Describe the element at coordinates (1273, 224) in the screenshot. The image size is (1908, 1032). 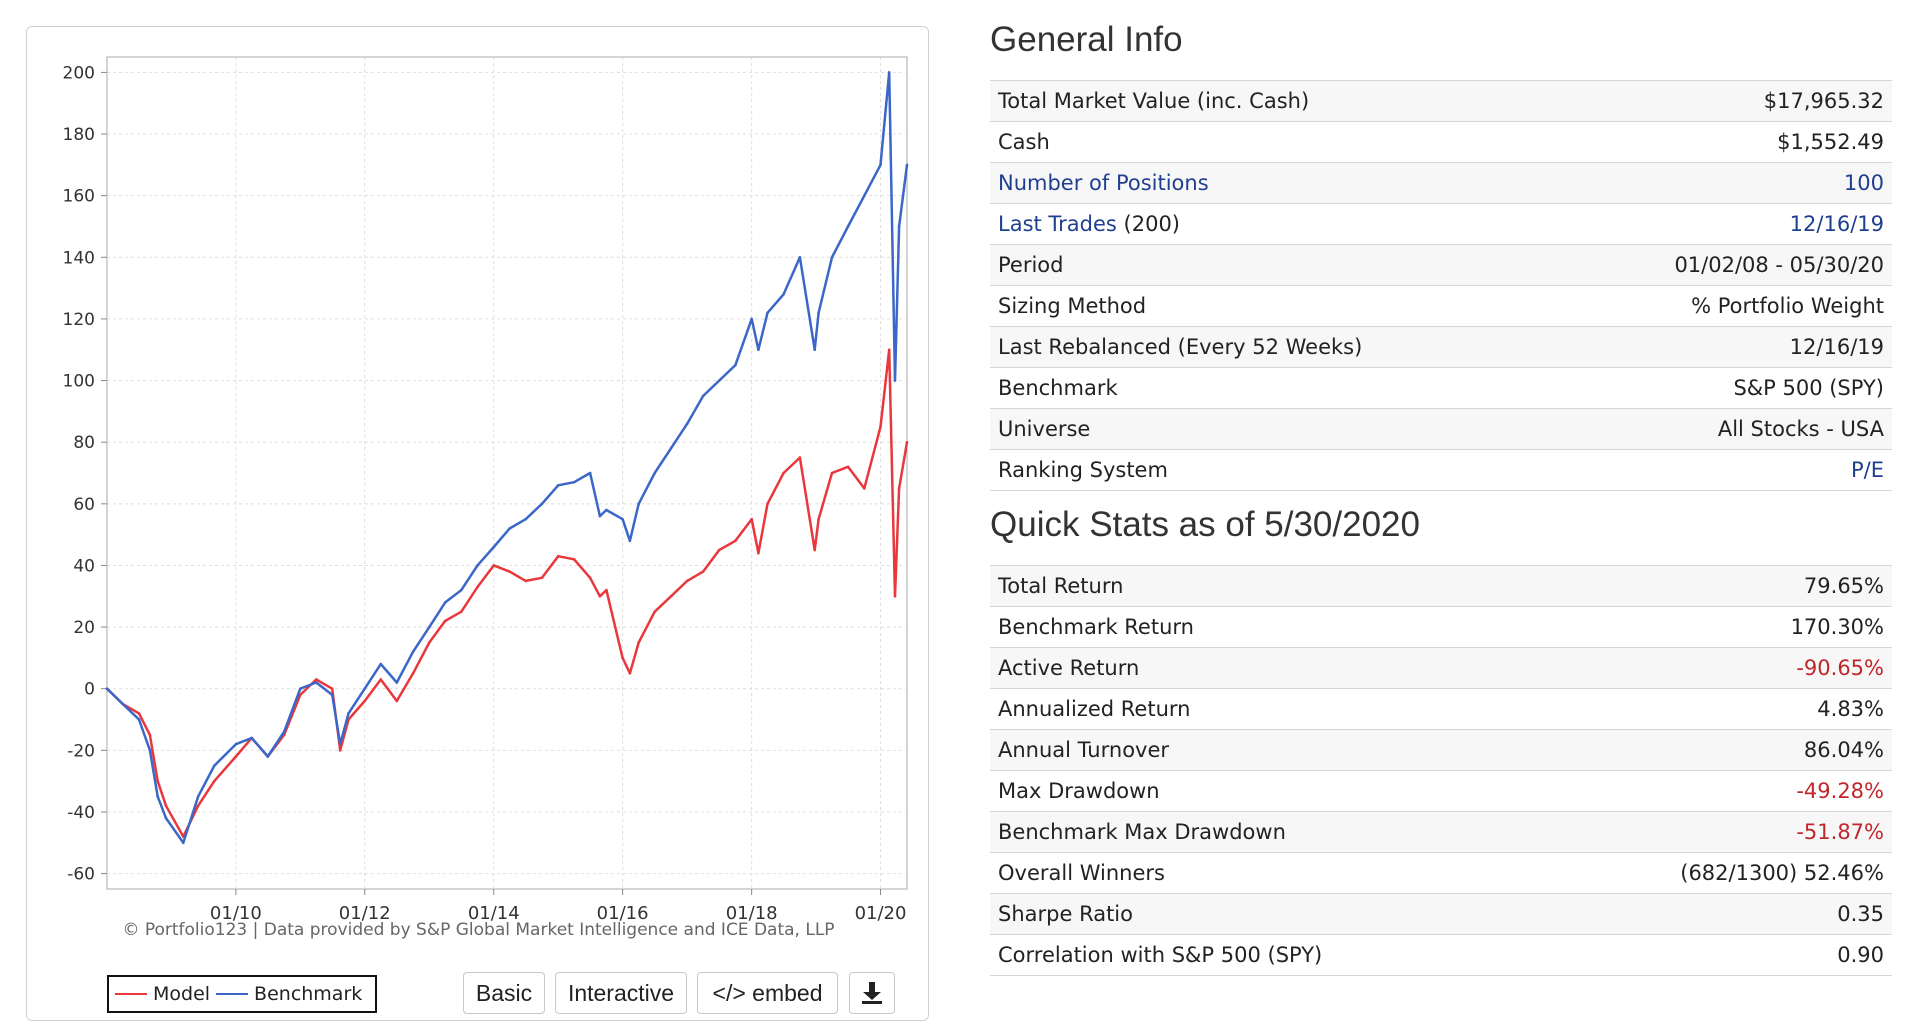
I see `row-label-last-trades: Last Trades (200)` at that location.